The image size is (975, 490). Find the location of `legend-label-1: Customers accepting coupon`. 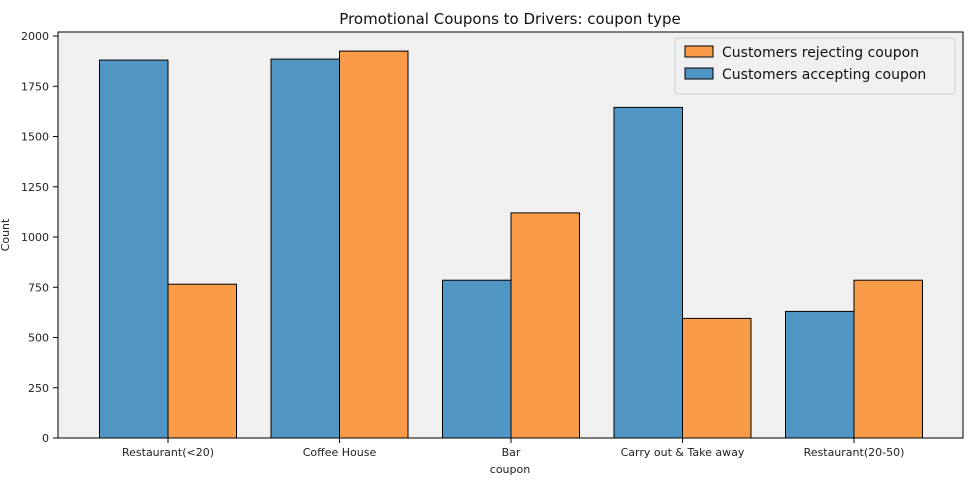

legend-label-1: Customers accepting coupon is located at coordinates (824, 75).